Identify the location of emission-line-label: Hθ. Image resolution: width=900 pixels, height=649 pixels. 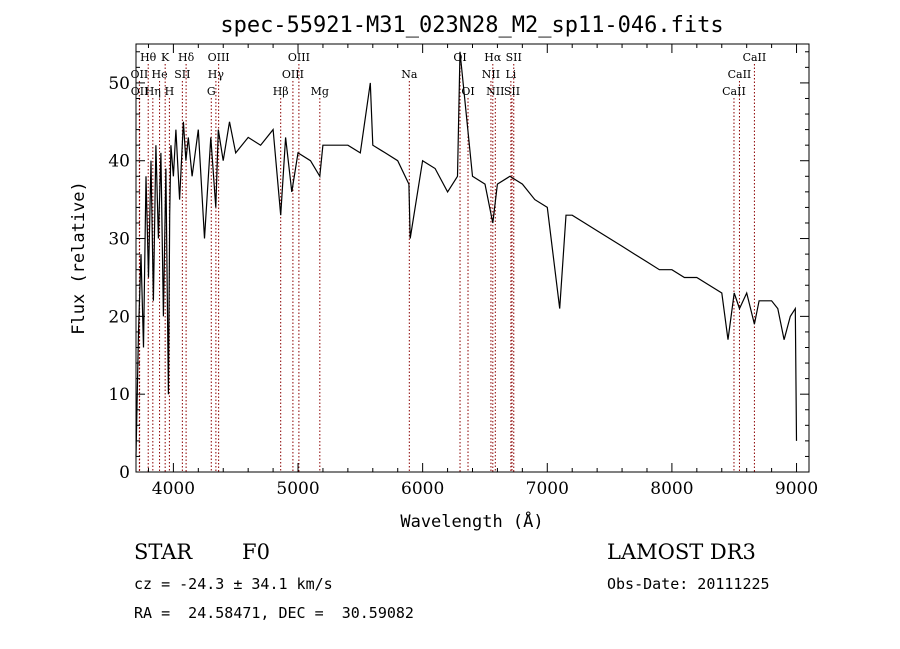
(148, 57).